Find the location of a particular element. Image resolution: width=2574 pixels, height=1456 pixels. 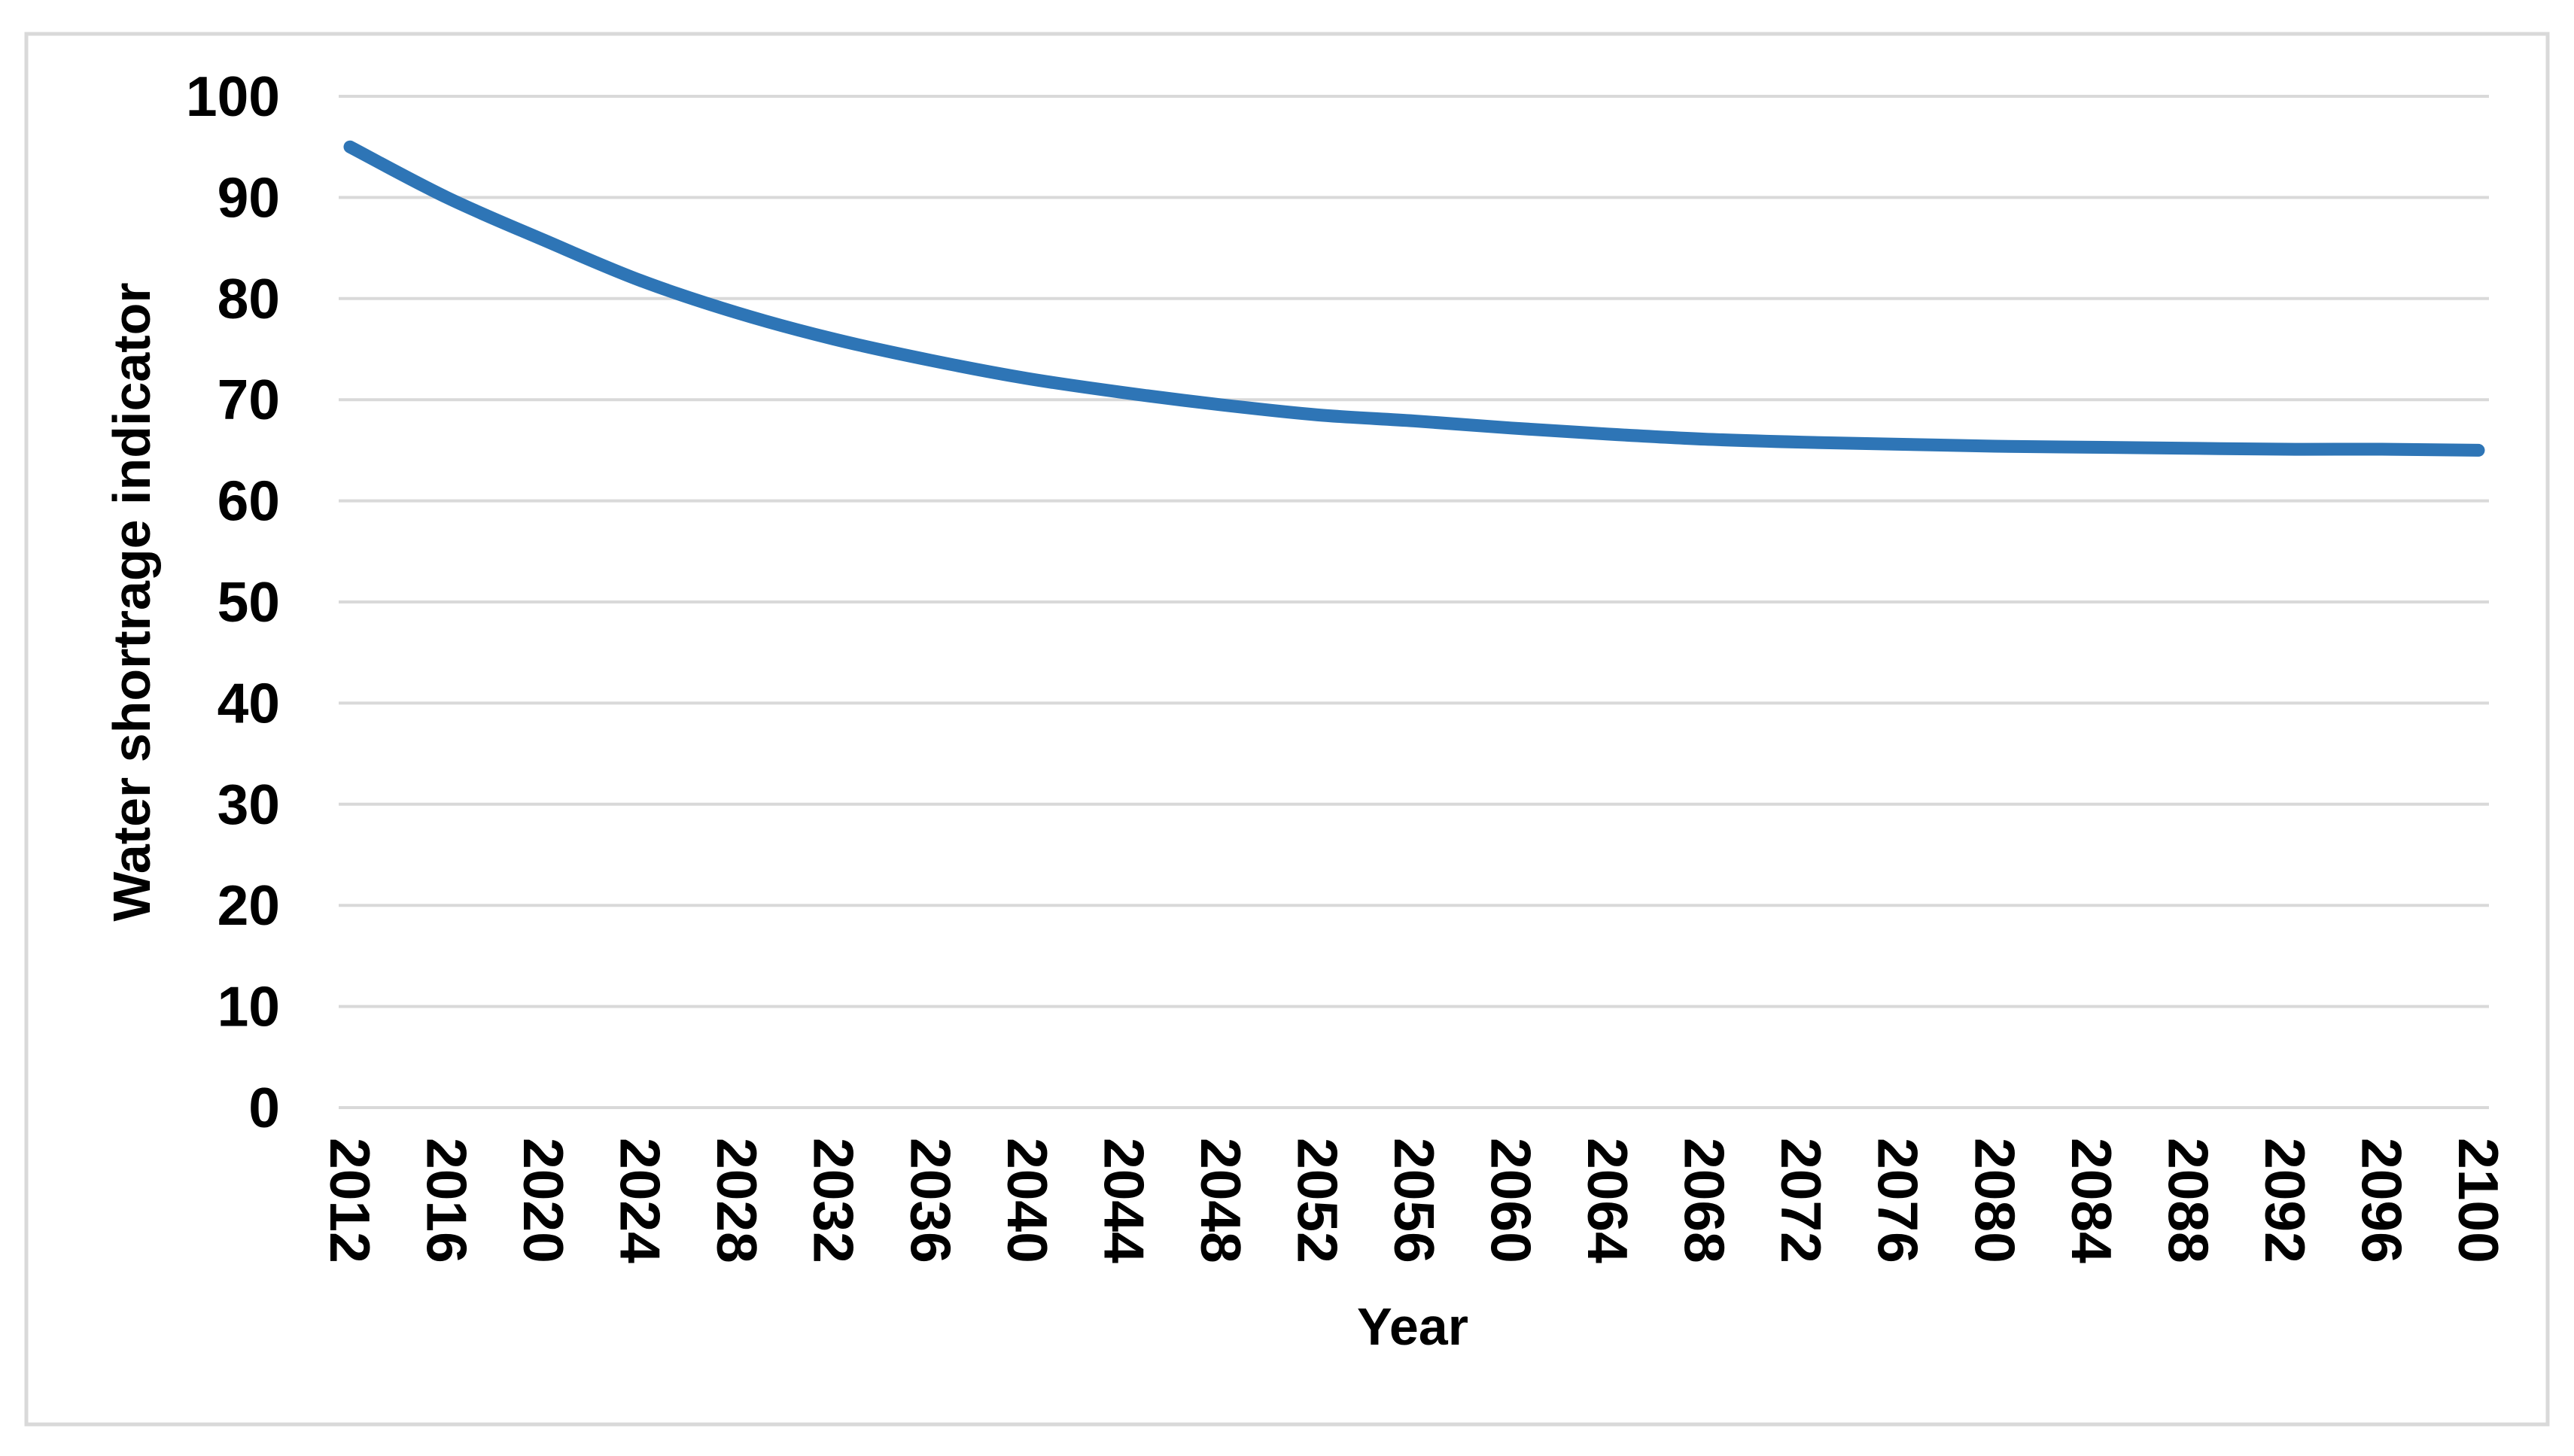

x-tick-label: 2076 is located at coordinates (1899, 1200).